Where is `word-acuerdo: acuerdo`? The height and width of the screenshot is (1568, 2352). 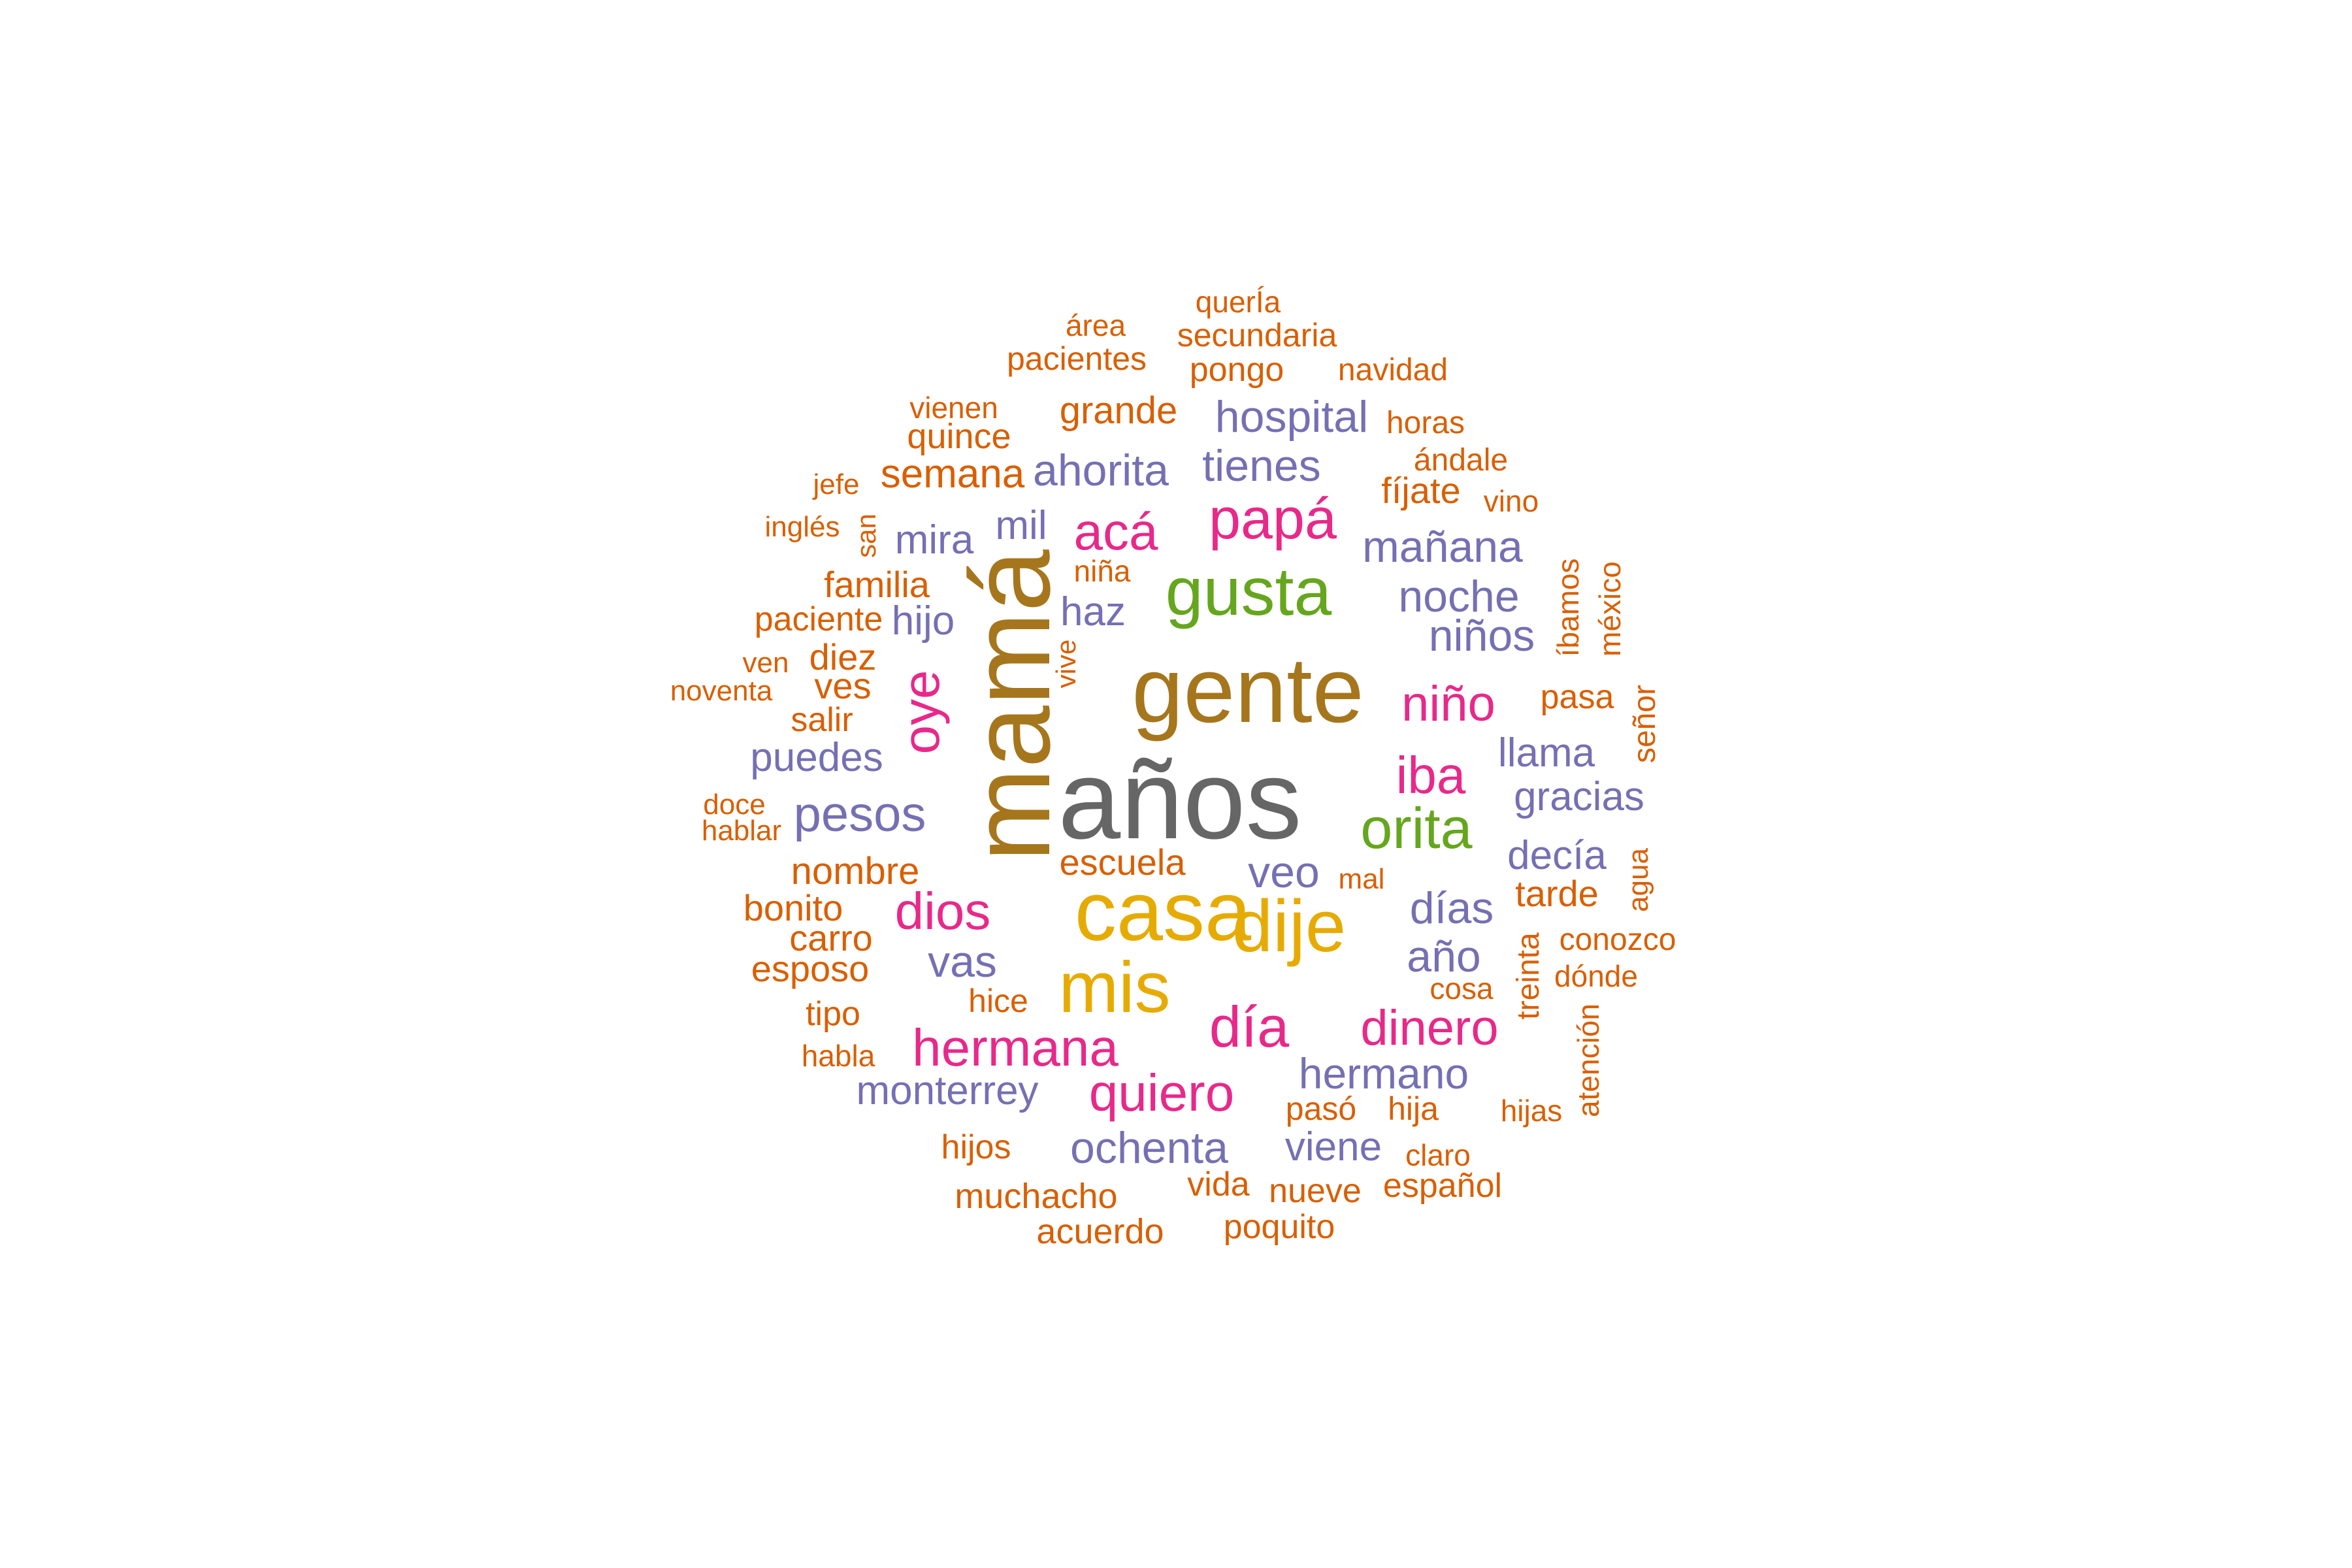
word-acuerdo: acuerdo is located at coordinates (1100, 1231).